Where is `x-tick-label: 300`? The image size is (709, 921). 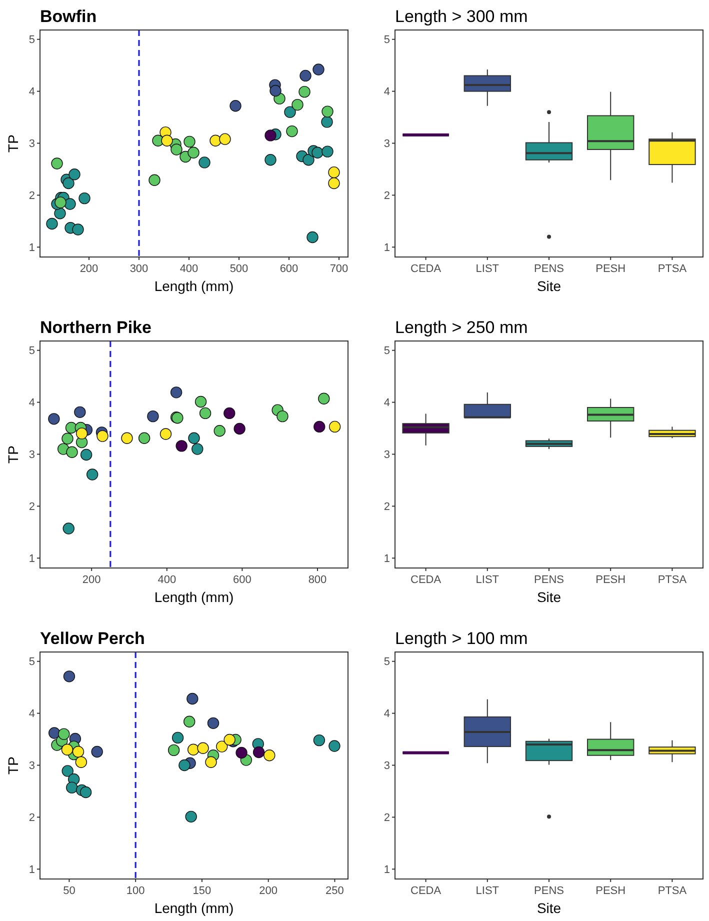 x-tick-label: 300 is located at coordinates (139, 269).